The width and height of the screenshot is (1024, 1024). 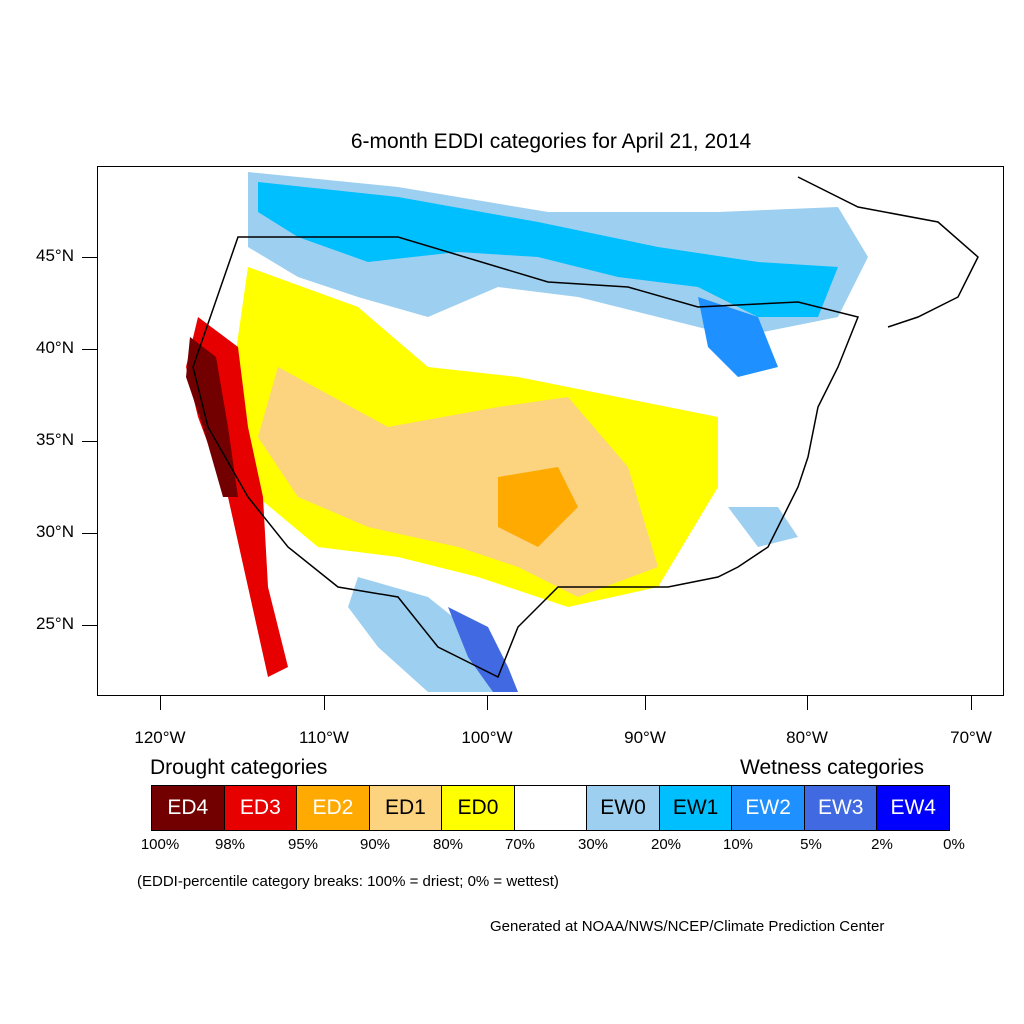 I want to click on lon-label-110: 110°W, so click(x=324, y=737).